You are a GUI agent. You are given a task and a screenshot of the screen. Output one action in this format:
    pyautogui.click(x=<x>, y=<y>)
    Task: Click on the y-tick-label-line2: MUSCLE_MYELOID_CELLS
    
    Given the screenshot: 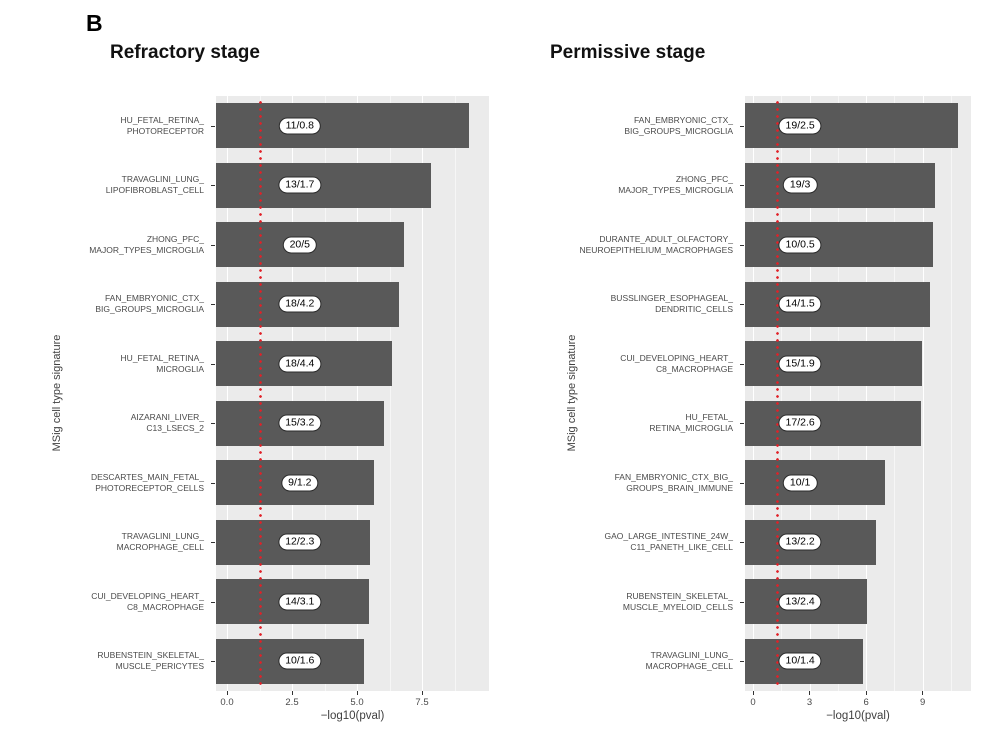 What is the action you would take?
    pyautogui.click(x=677, y=606)
    